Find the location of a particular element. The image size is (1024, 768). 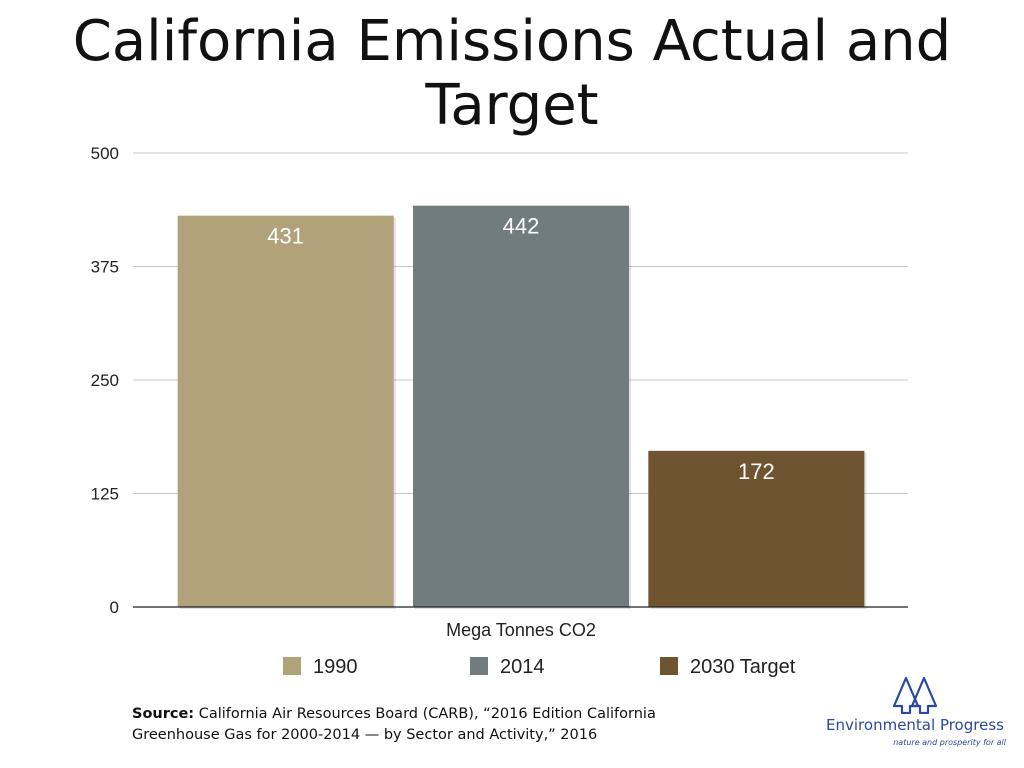

brand-tagline: nature and prosperity for all is located at coordinates (949, 742).